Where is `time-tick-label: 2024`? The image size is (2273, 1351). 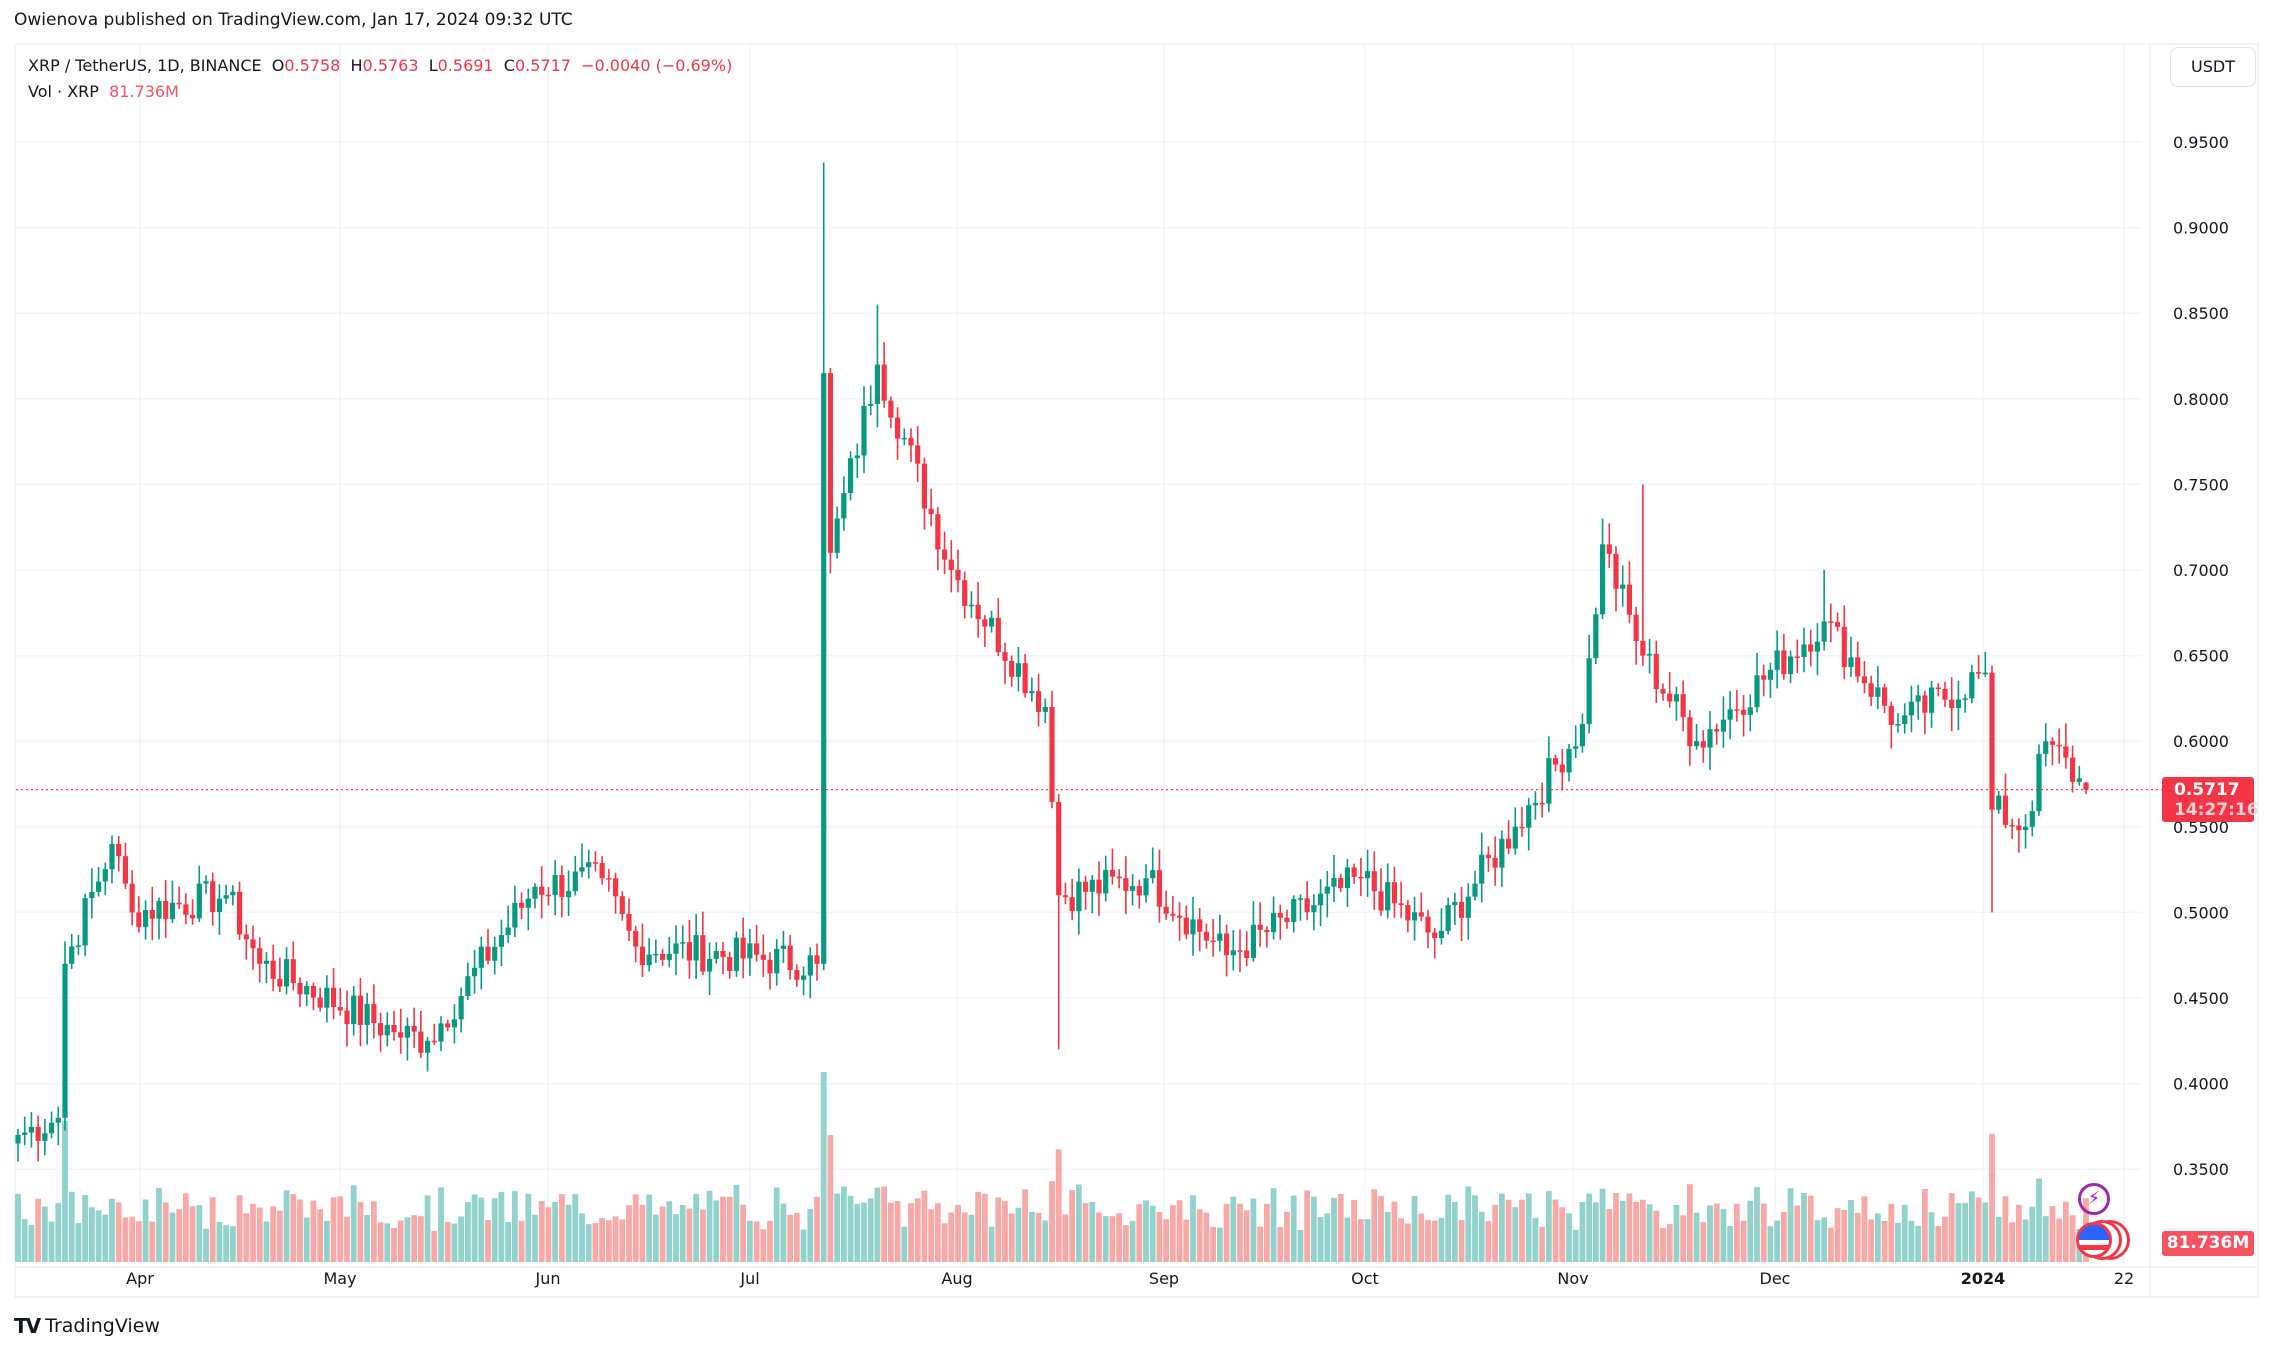 time-tick-label: 2024 is located at coordinates (1983, 1278).